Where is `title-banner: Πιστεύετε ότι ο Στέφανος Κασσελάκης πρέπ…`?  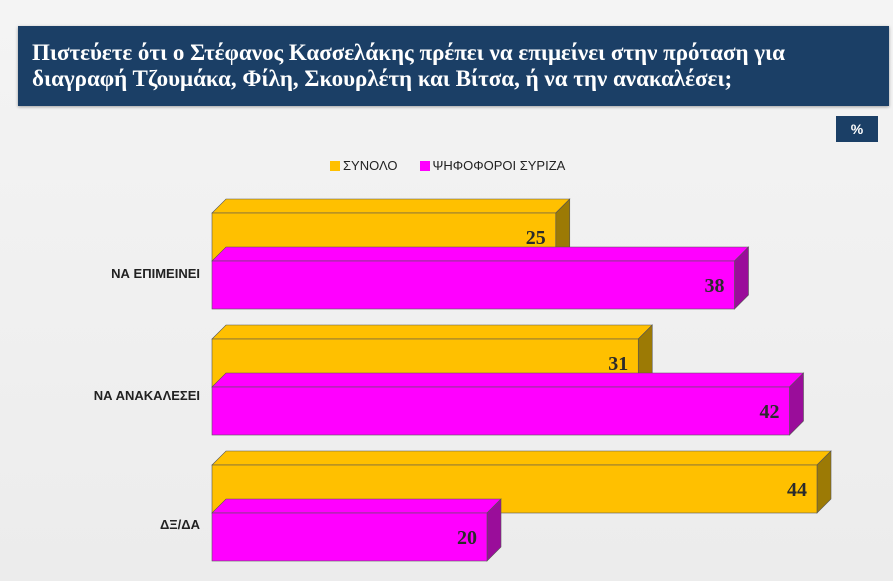 title-banner: Πιστεύετε ότι ο Στέφανος Κασσελάκης πρέπ… is located at coordinates (453, 66).